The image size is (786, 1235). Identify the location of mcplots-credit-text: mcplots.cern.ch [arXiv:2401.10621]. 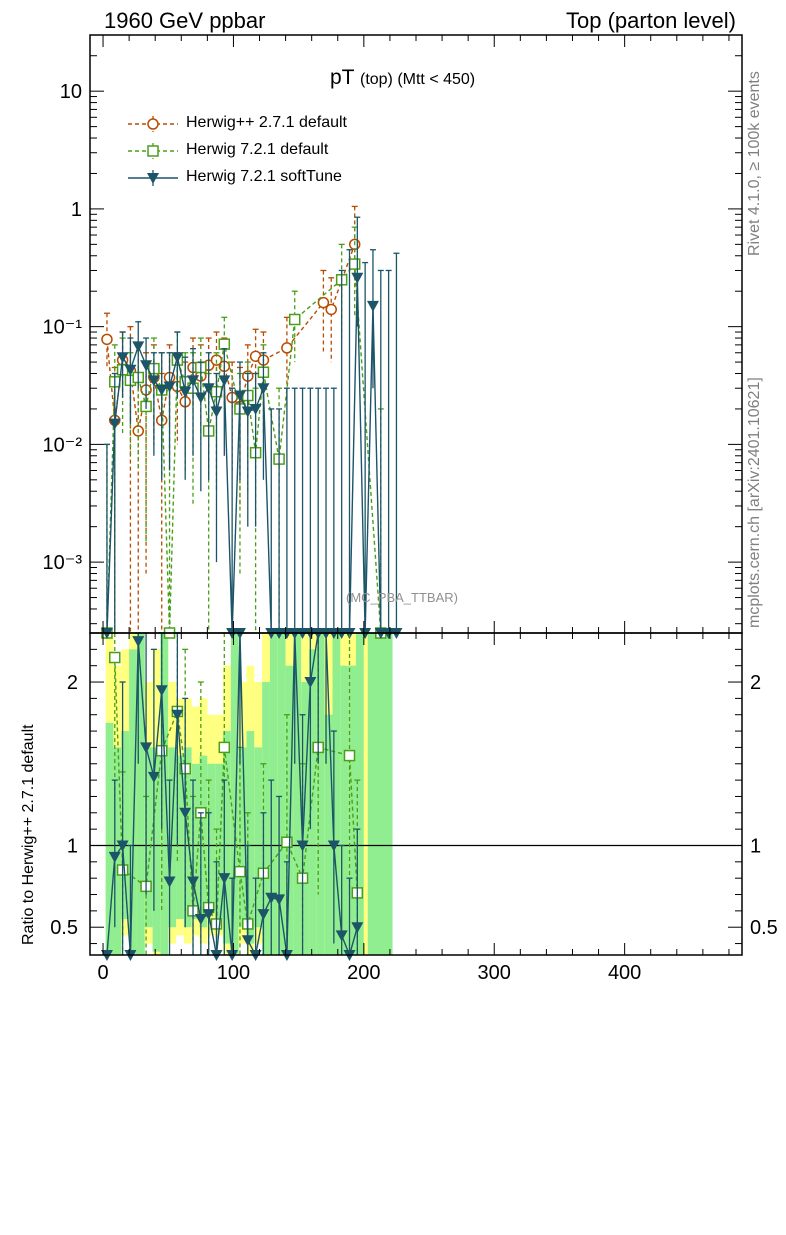
(754, 502).